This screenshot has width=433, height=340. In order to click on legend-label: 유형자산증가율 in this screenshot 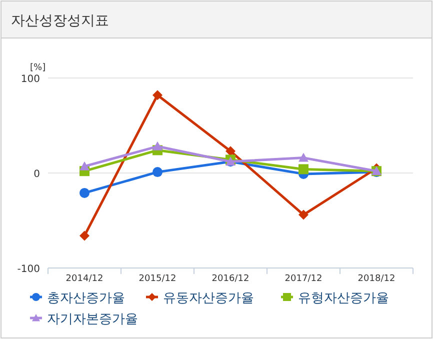, I will do `click(343, 298)`.